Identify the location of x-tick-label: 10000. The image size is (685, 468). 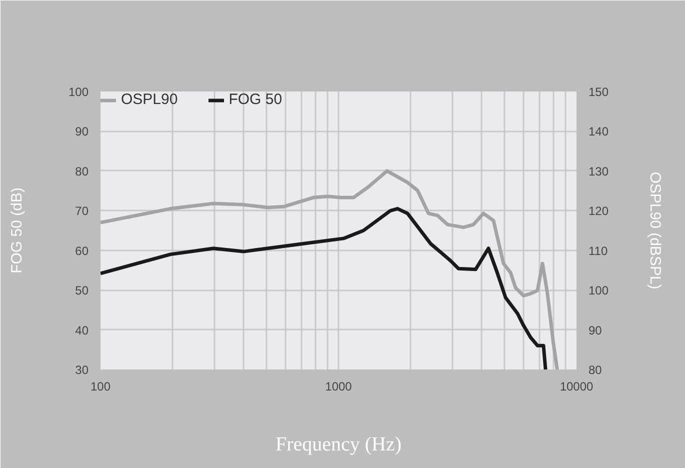
(577, 387).